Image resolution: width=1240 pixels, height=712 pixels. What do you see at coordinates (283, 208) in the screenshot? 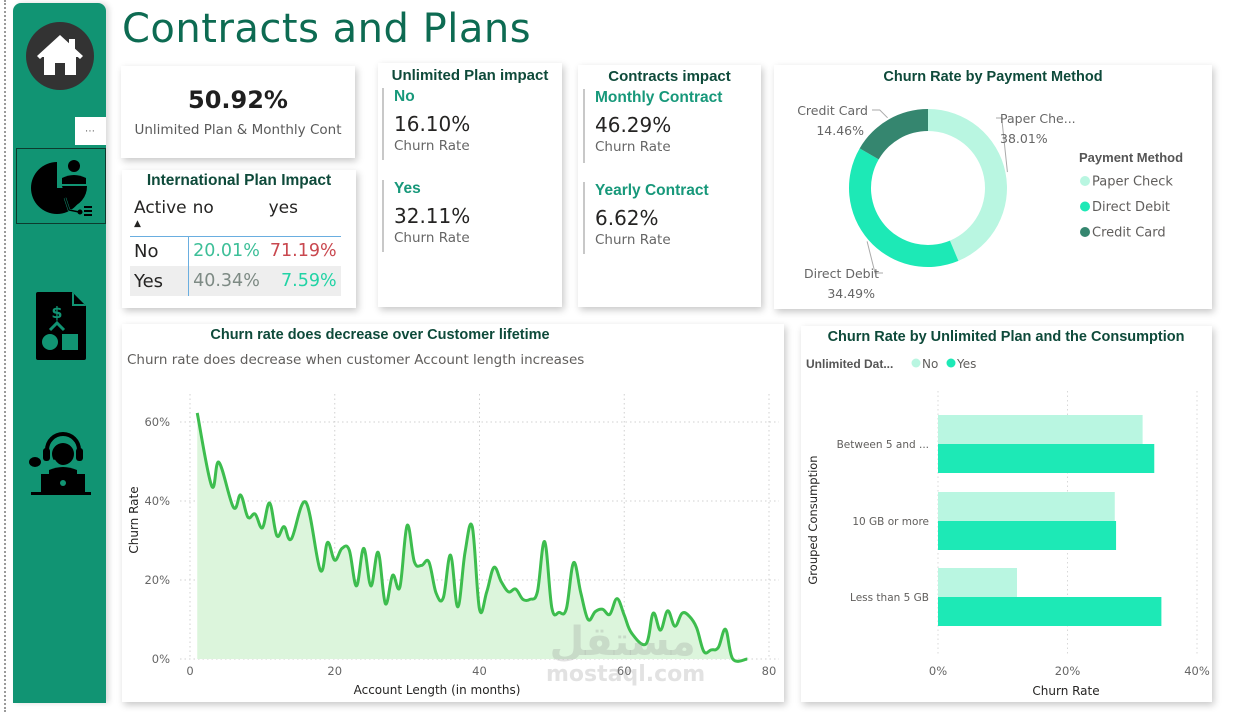
I see `matrix-col-header-yes: yes` at bounding box center [283, 208].